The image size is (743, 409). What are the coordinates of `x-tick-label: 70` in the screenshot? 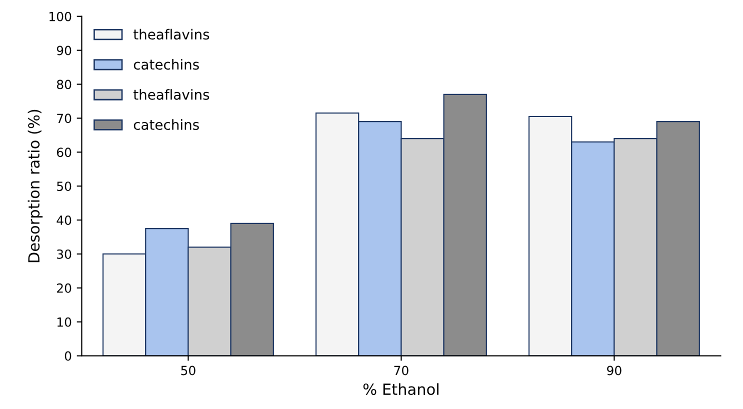 It's located at (401, 371).